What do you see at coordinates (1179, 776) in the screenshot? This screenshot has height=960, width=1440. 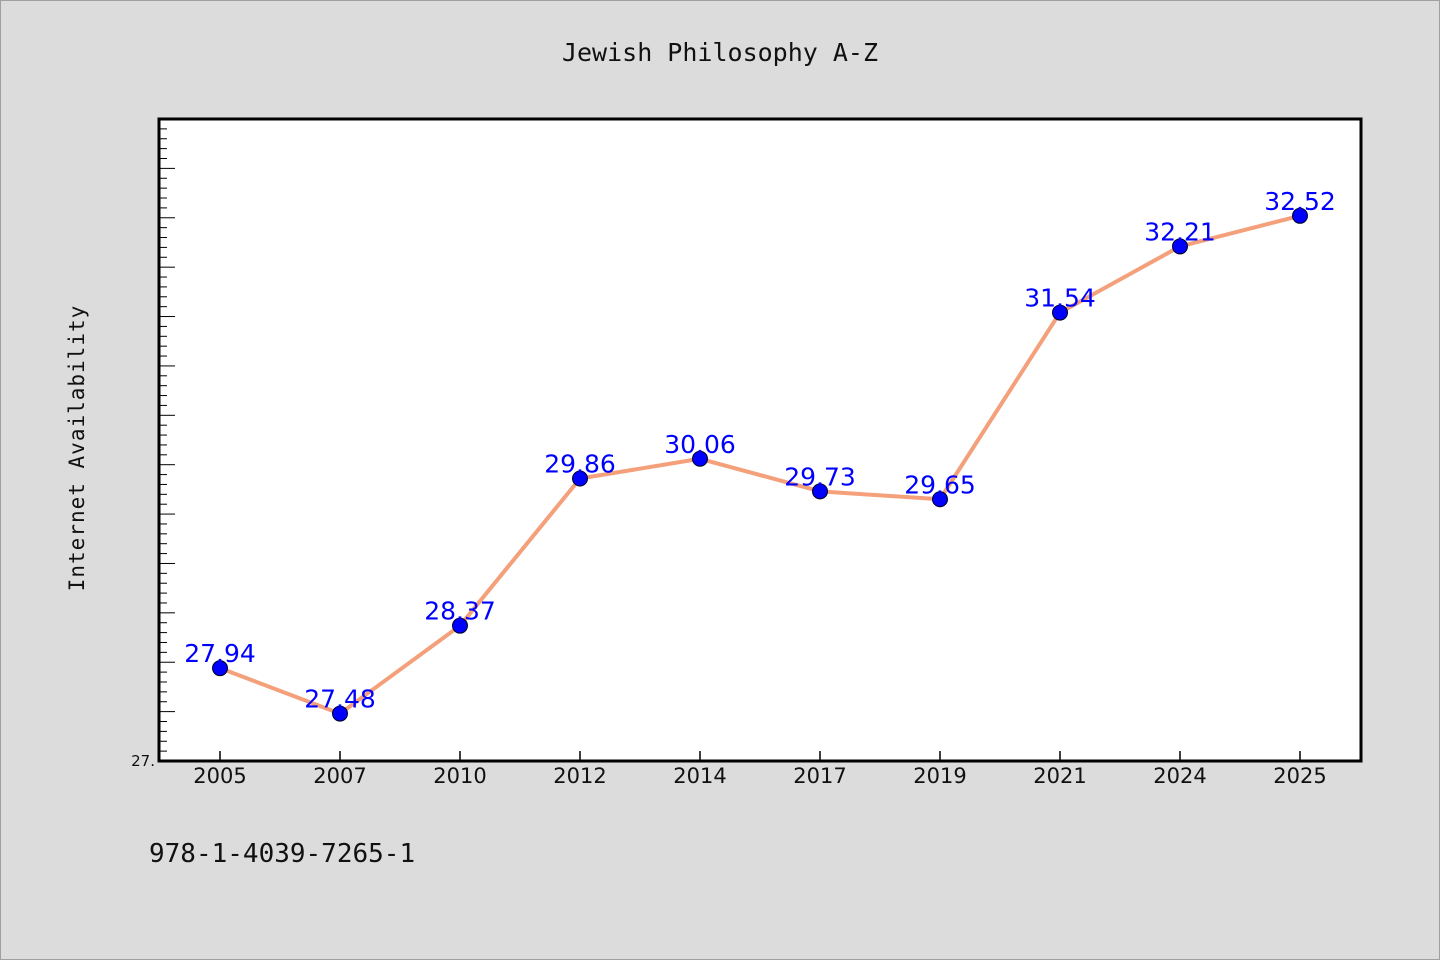 I see `x-tick-label: 2024` at bounding box center [1179, 776].